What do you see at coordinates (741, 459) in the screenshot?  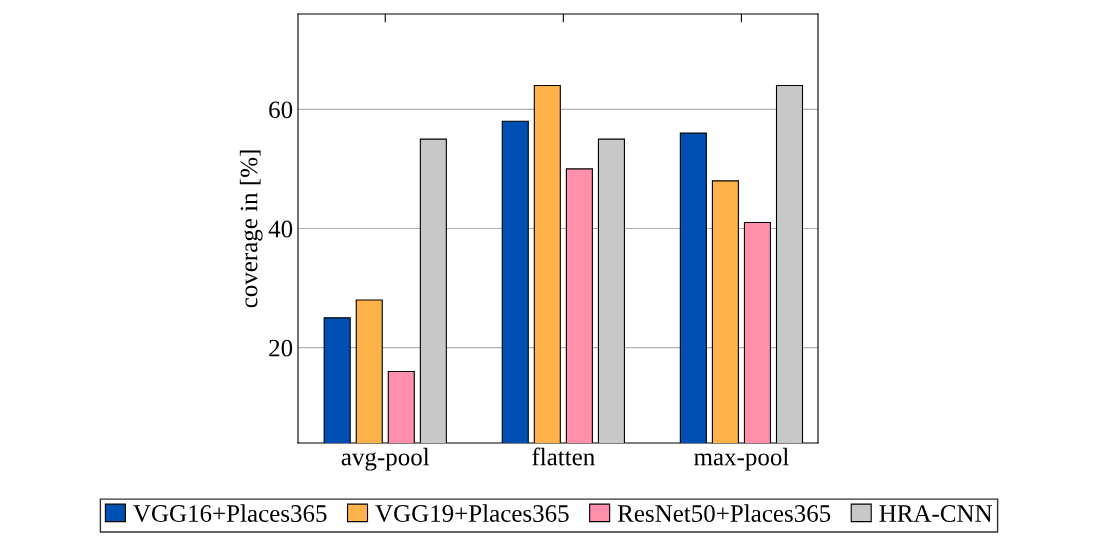 I see `x-tick-label: max-pool` at bounding box center [741, 459].